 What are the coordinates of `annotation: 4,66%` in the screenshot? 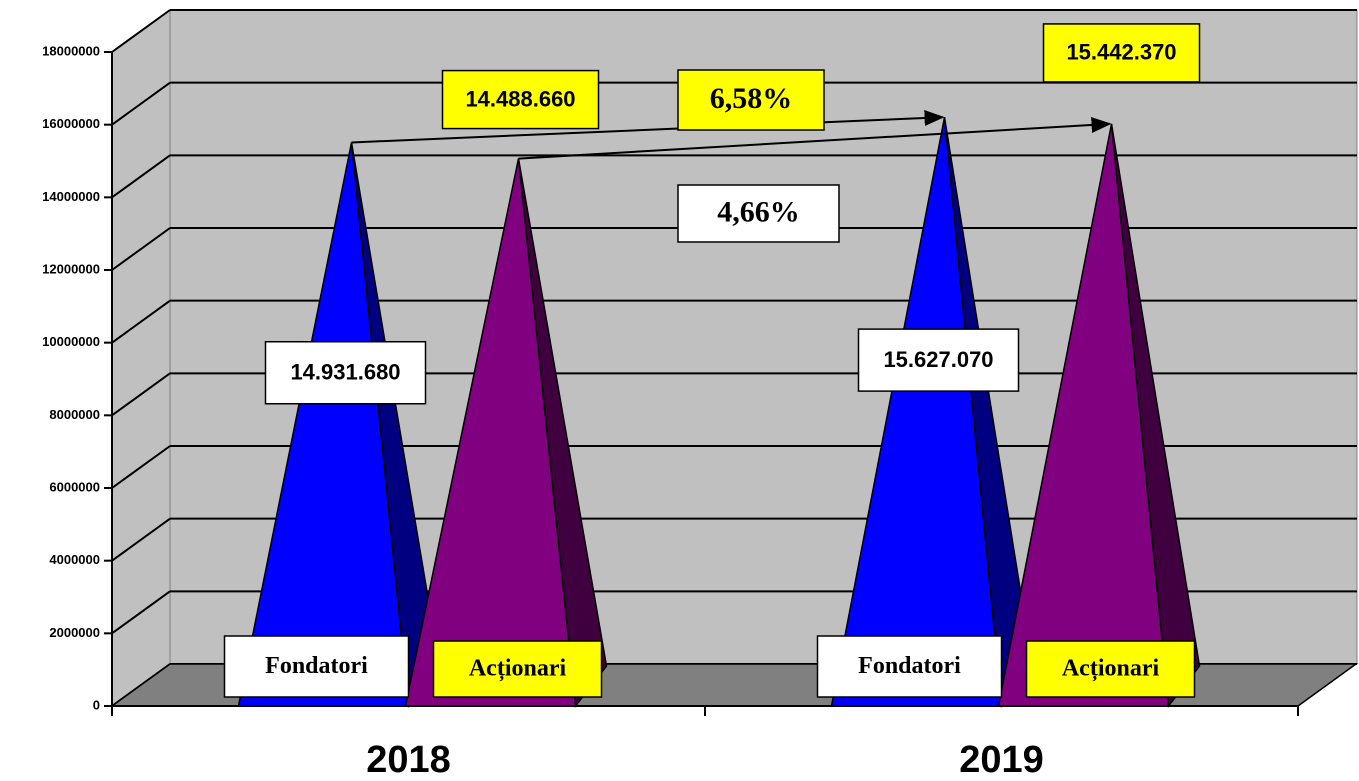 It's located at (758, 211).